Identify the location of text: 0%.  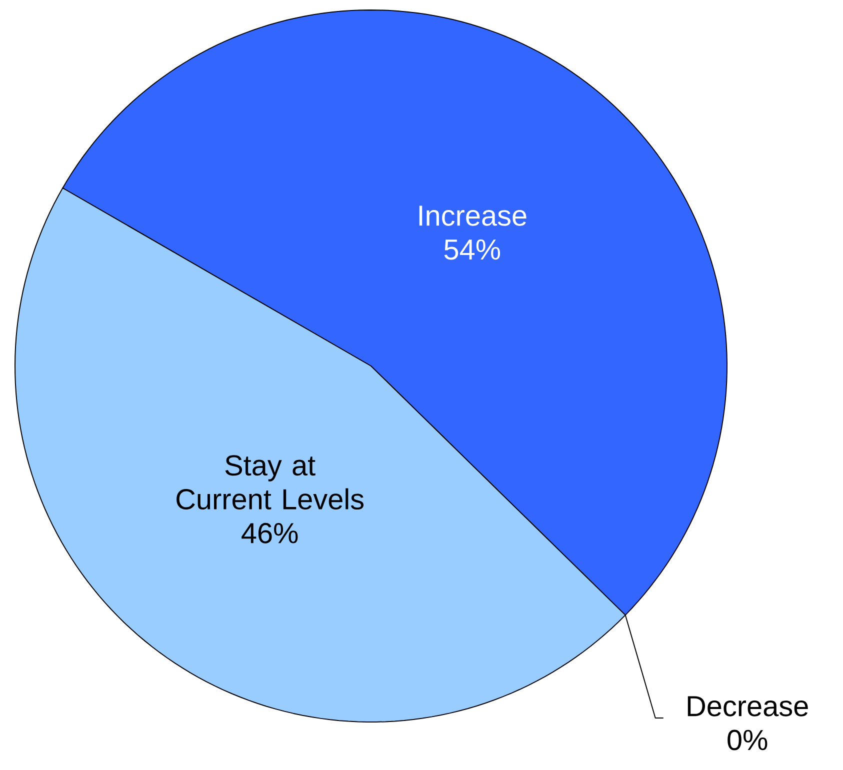
(748, 740).